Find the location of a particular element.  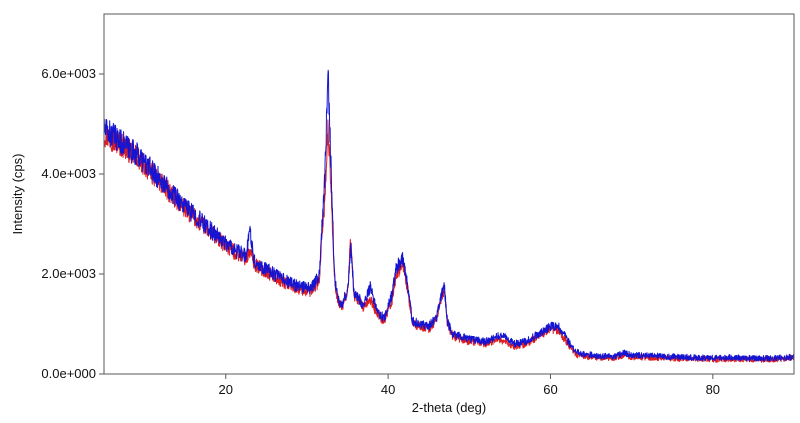

y-axis-title: Intensity (cps) is located at coordinates (17, 194).